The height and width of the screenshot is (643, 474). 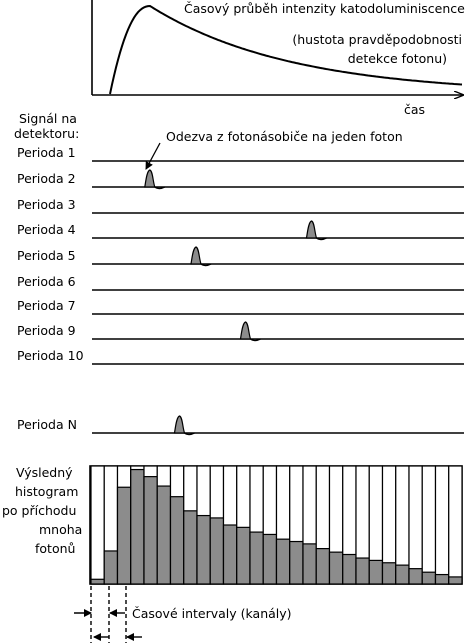 What do you see at coordinates (46, 255) in the screenshot?
I see `period-label: Perioda 5` at bounding box center [46, 255].